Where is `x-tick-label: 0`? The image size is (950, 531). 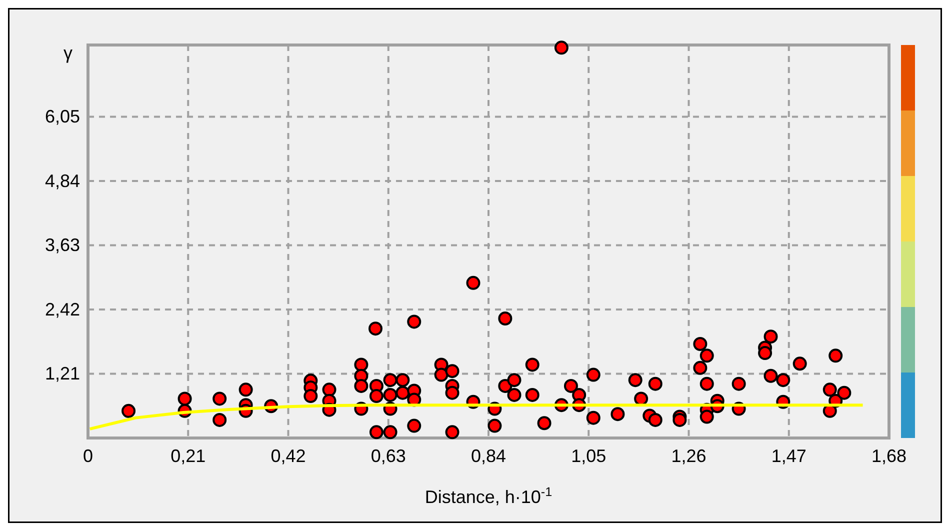 x-tick-label: 0 is located at coordinates (88, 456).